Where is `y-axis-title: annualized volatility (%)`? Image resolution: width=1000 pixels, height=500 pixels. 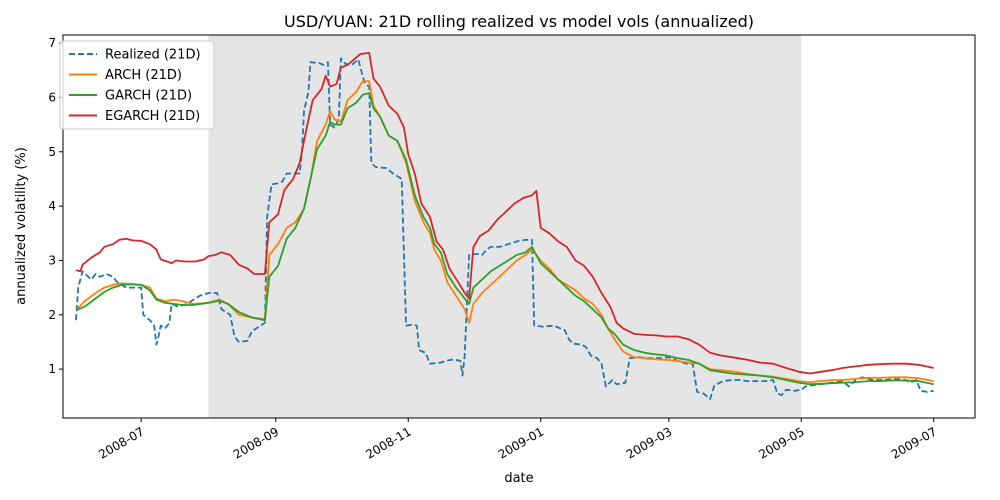 y-axis-title: annualized volatility (%) is located at coordinates (21, 226).